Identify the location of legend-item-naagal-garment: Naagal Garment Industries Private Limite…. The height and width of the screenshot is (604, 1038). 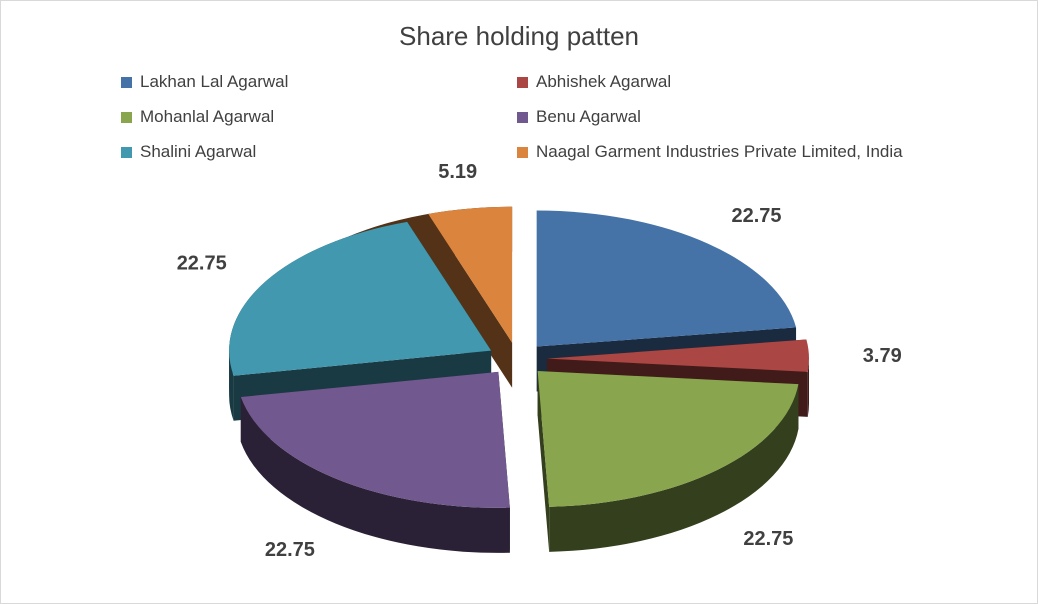
(737, 152).